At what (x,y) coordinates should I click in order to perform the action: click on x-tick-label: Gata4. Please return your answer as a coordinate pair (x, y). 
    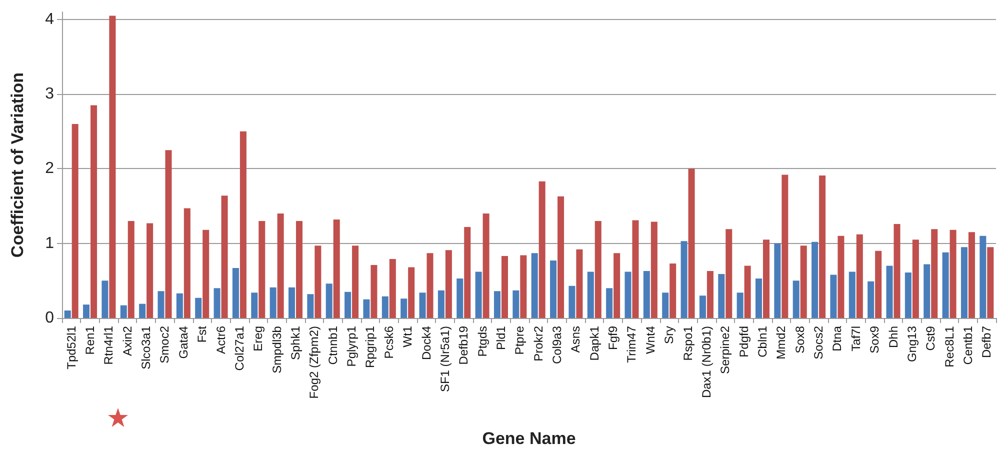
    Looking at the image, I should click on (183, 342).